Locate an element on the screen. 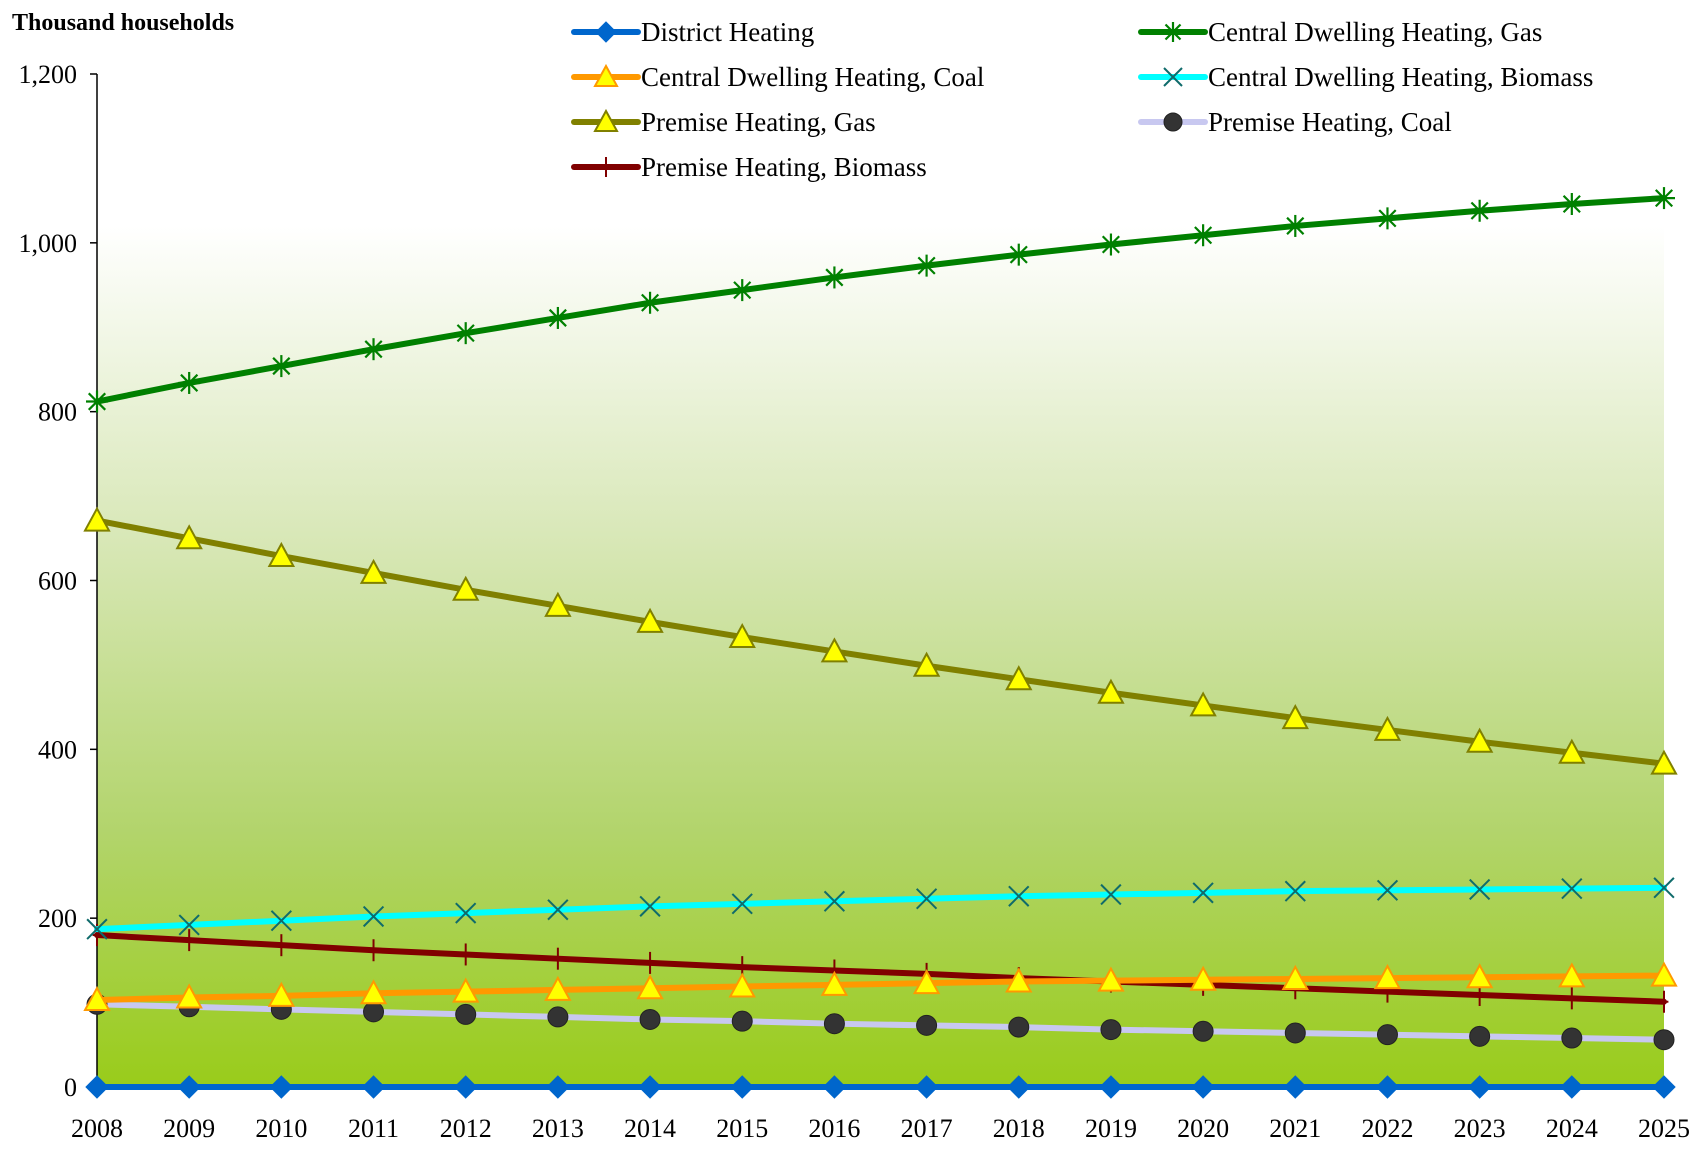 This screenshot has width=1696, height=1150. x-tick-label: 2008 is located at coordinates (97, 1128).